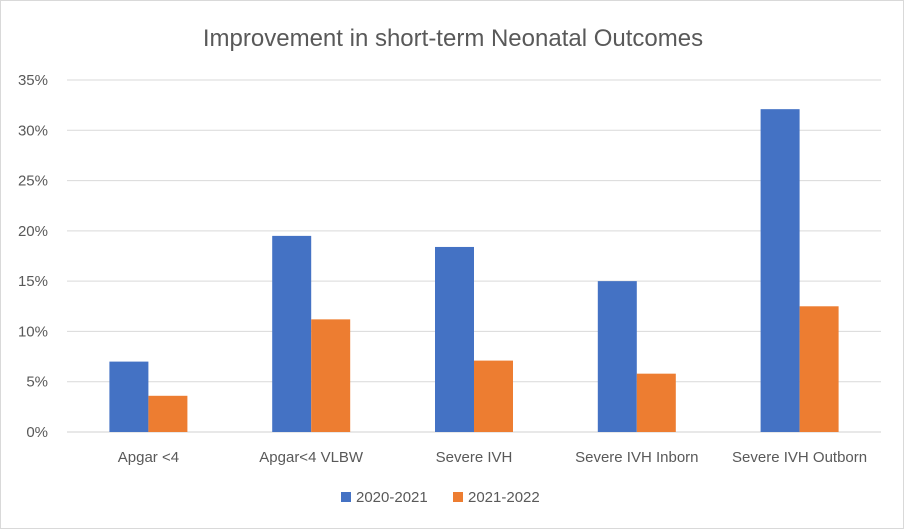  What do you see at coordinates (33, 181) in the screenshot?
I see `y-tick-label: 25%` at bounding box center [33, 181].